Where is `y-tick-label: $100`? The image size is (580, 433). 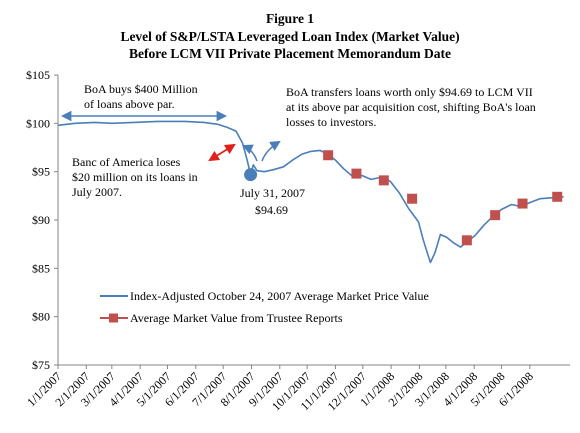
y-tick-label: $100 is located at coordinates (38, 123).